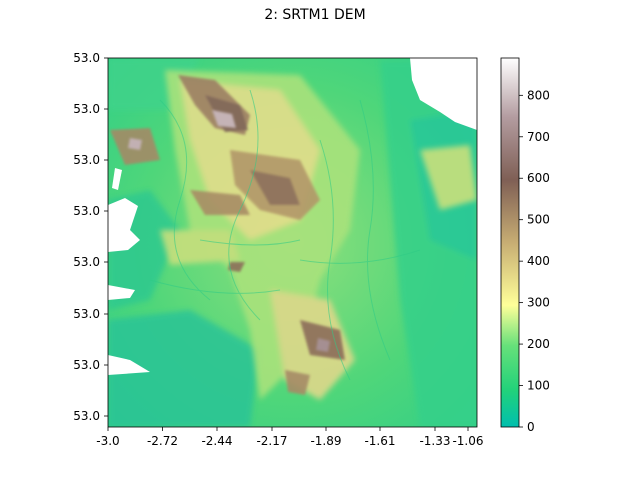 The width and height of the screenshot is (640, 480). I want to click on colorbar-tick-label: 200, so click(538, 344).